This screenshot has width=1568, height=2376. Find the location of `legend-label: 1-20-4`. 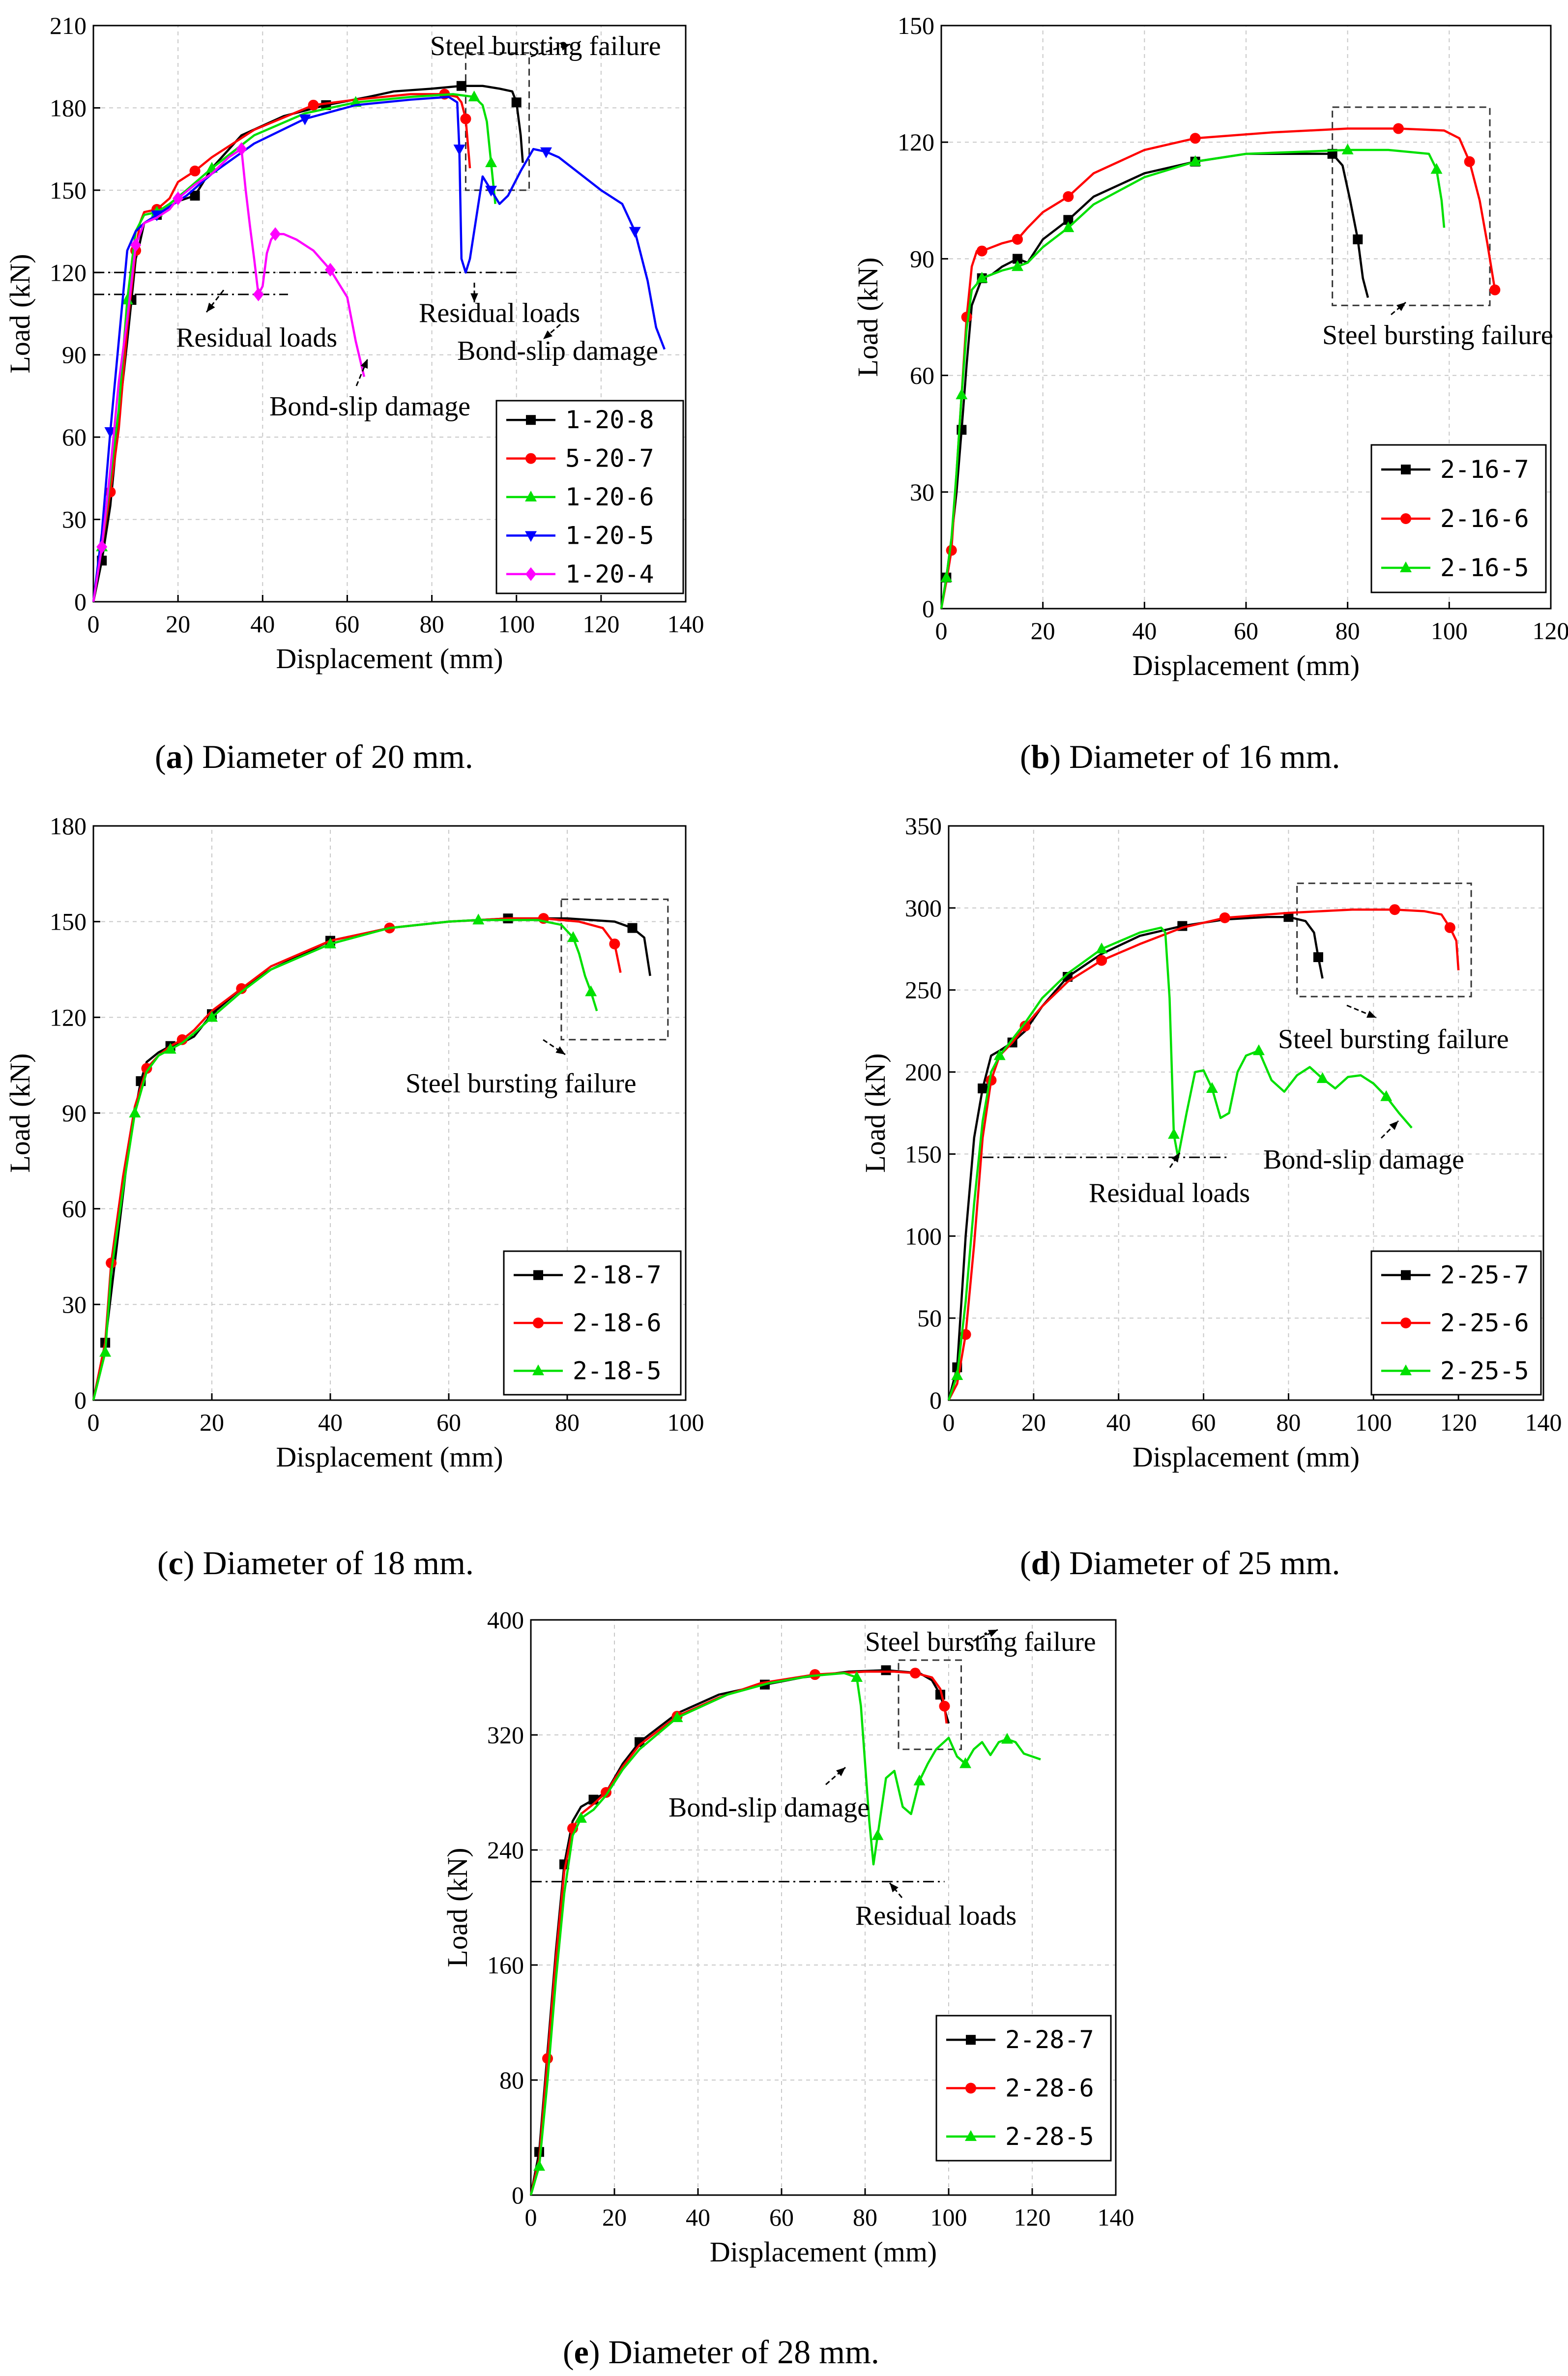

legend-label: 1-20-4 is located at coordinates (609, 574).